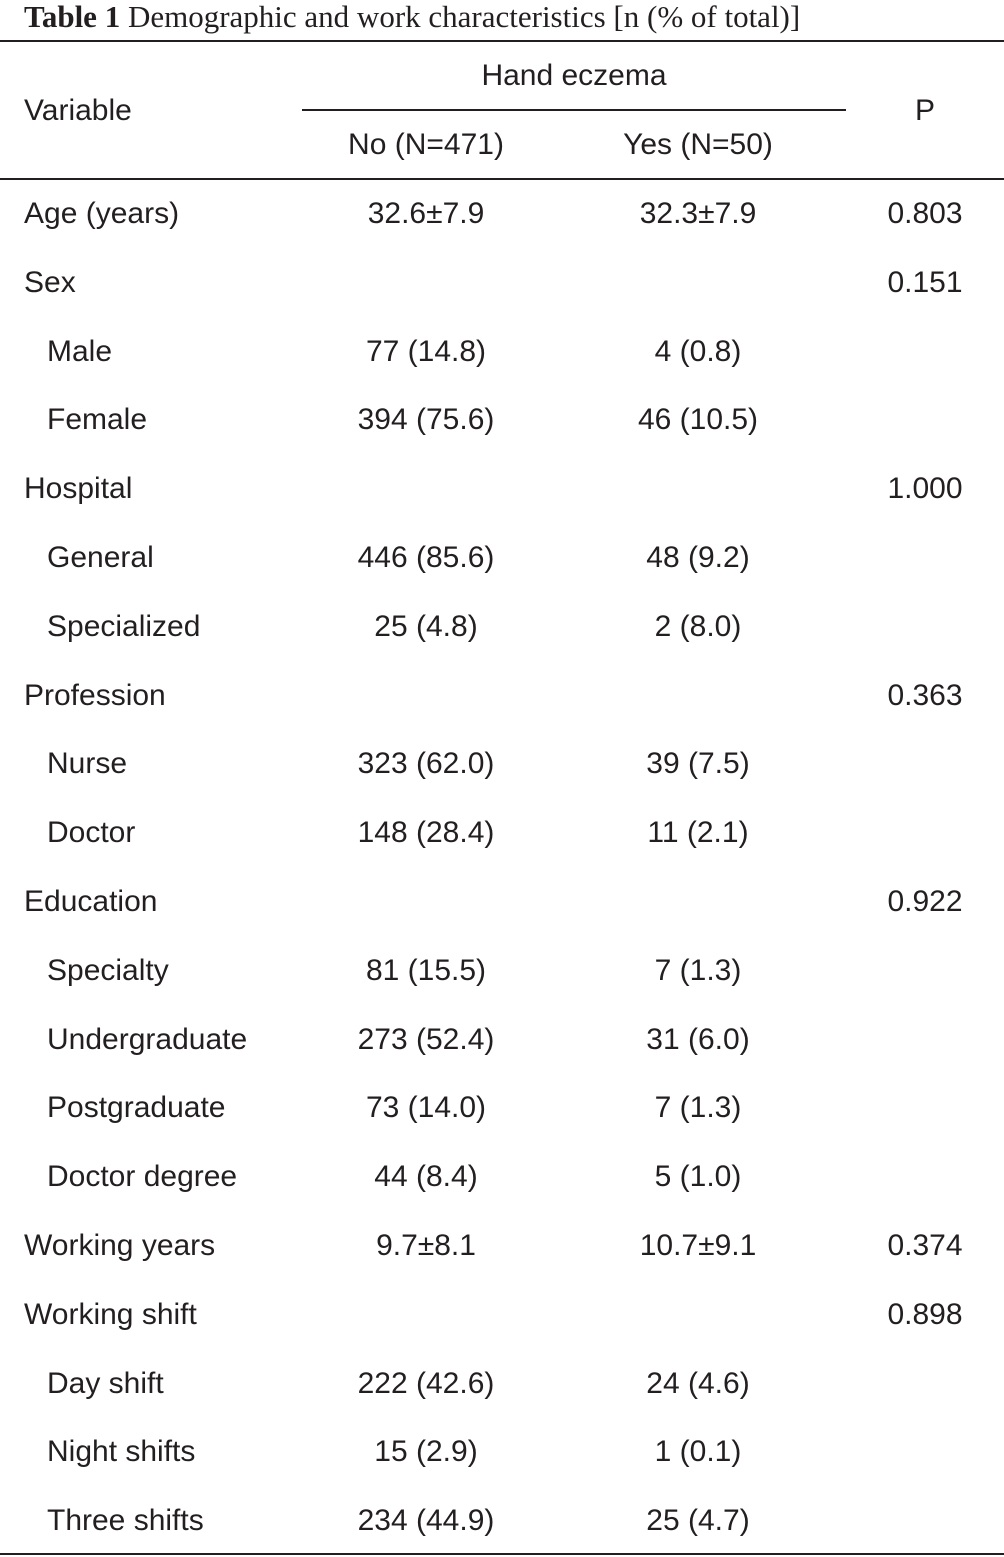 The image size is (1004, 1557). I want to click on row-p-value: 0.374, so click(925, 1245).